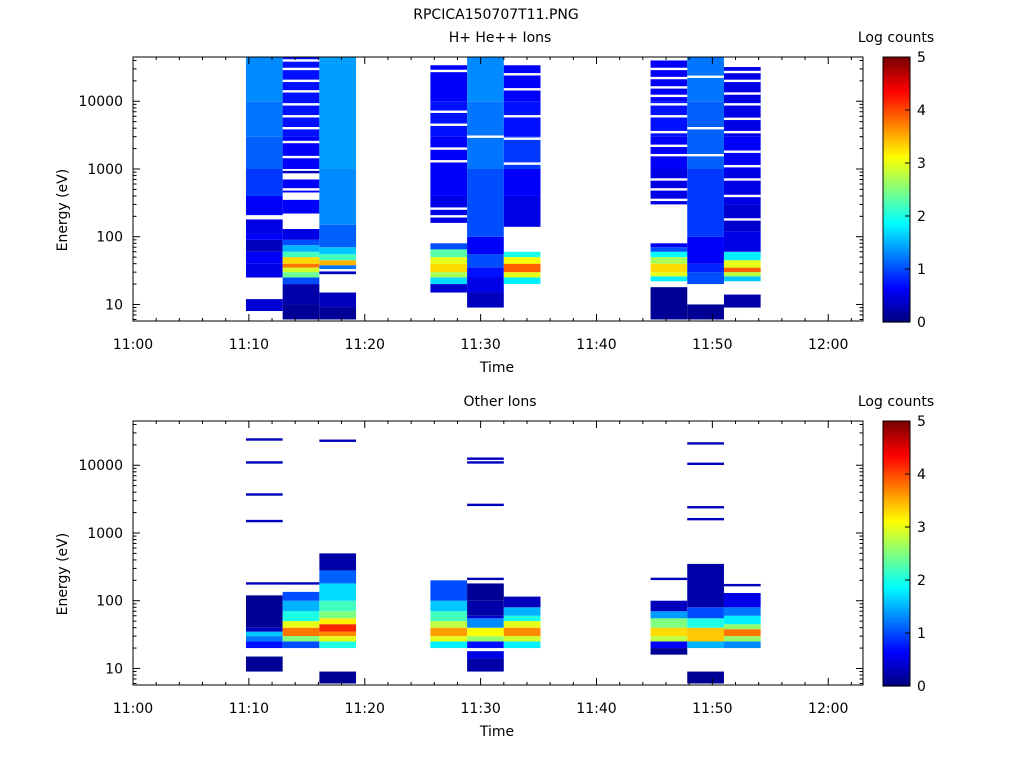  What do you see at coordinates (114, 669) in the screenshot?
I see `y-tick-label: 10` at bounding box center [114, 669].